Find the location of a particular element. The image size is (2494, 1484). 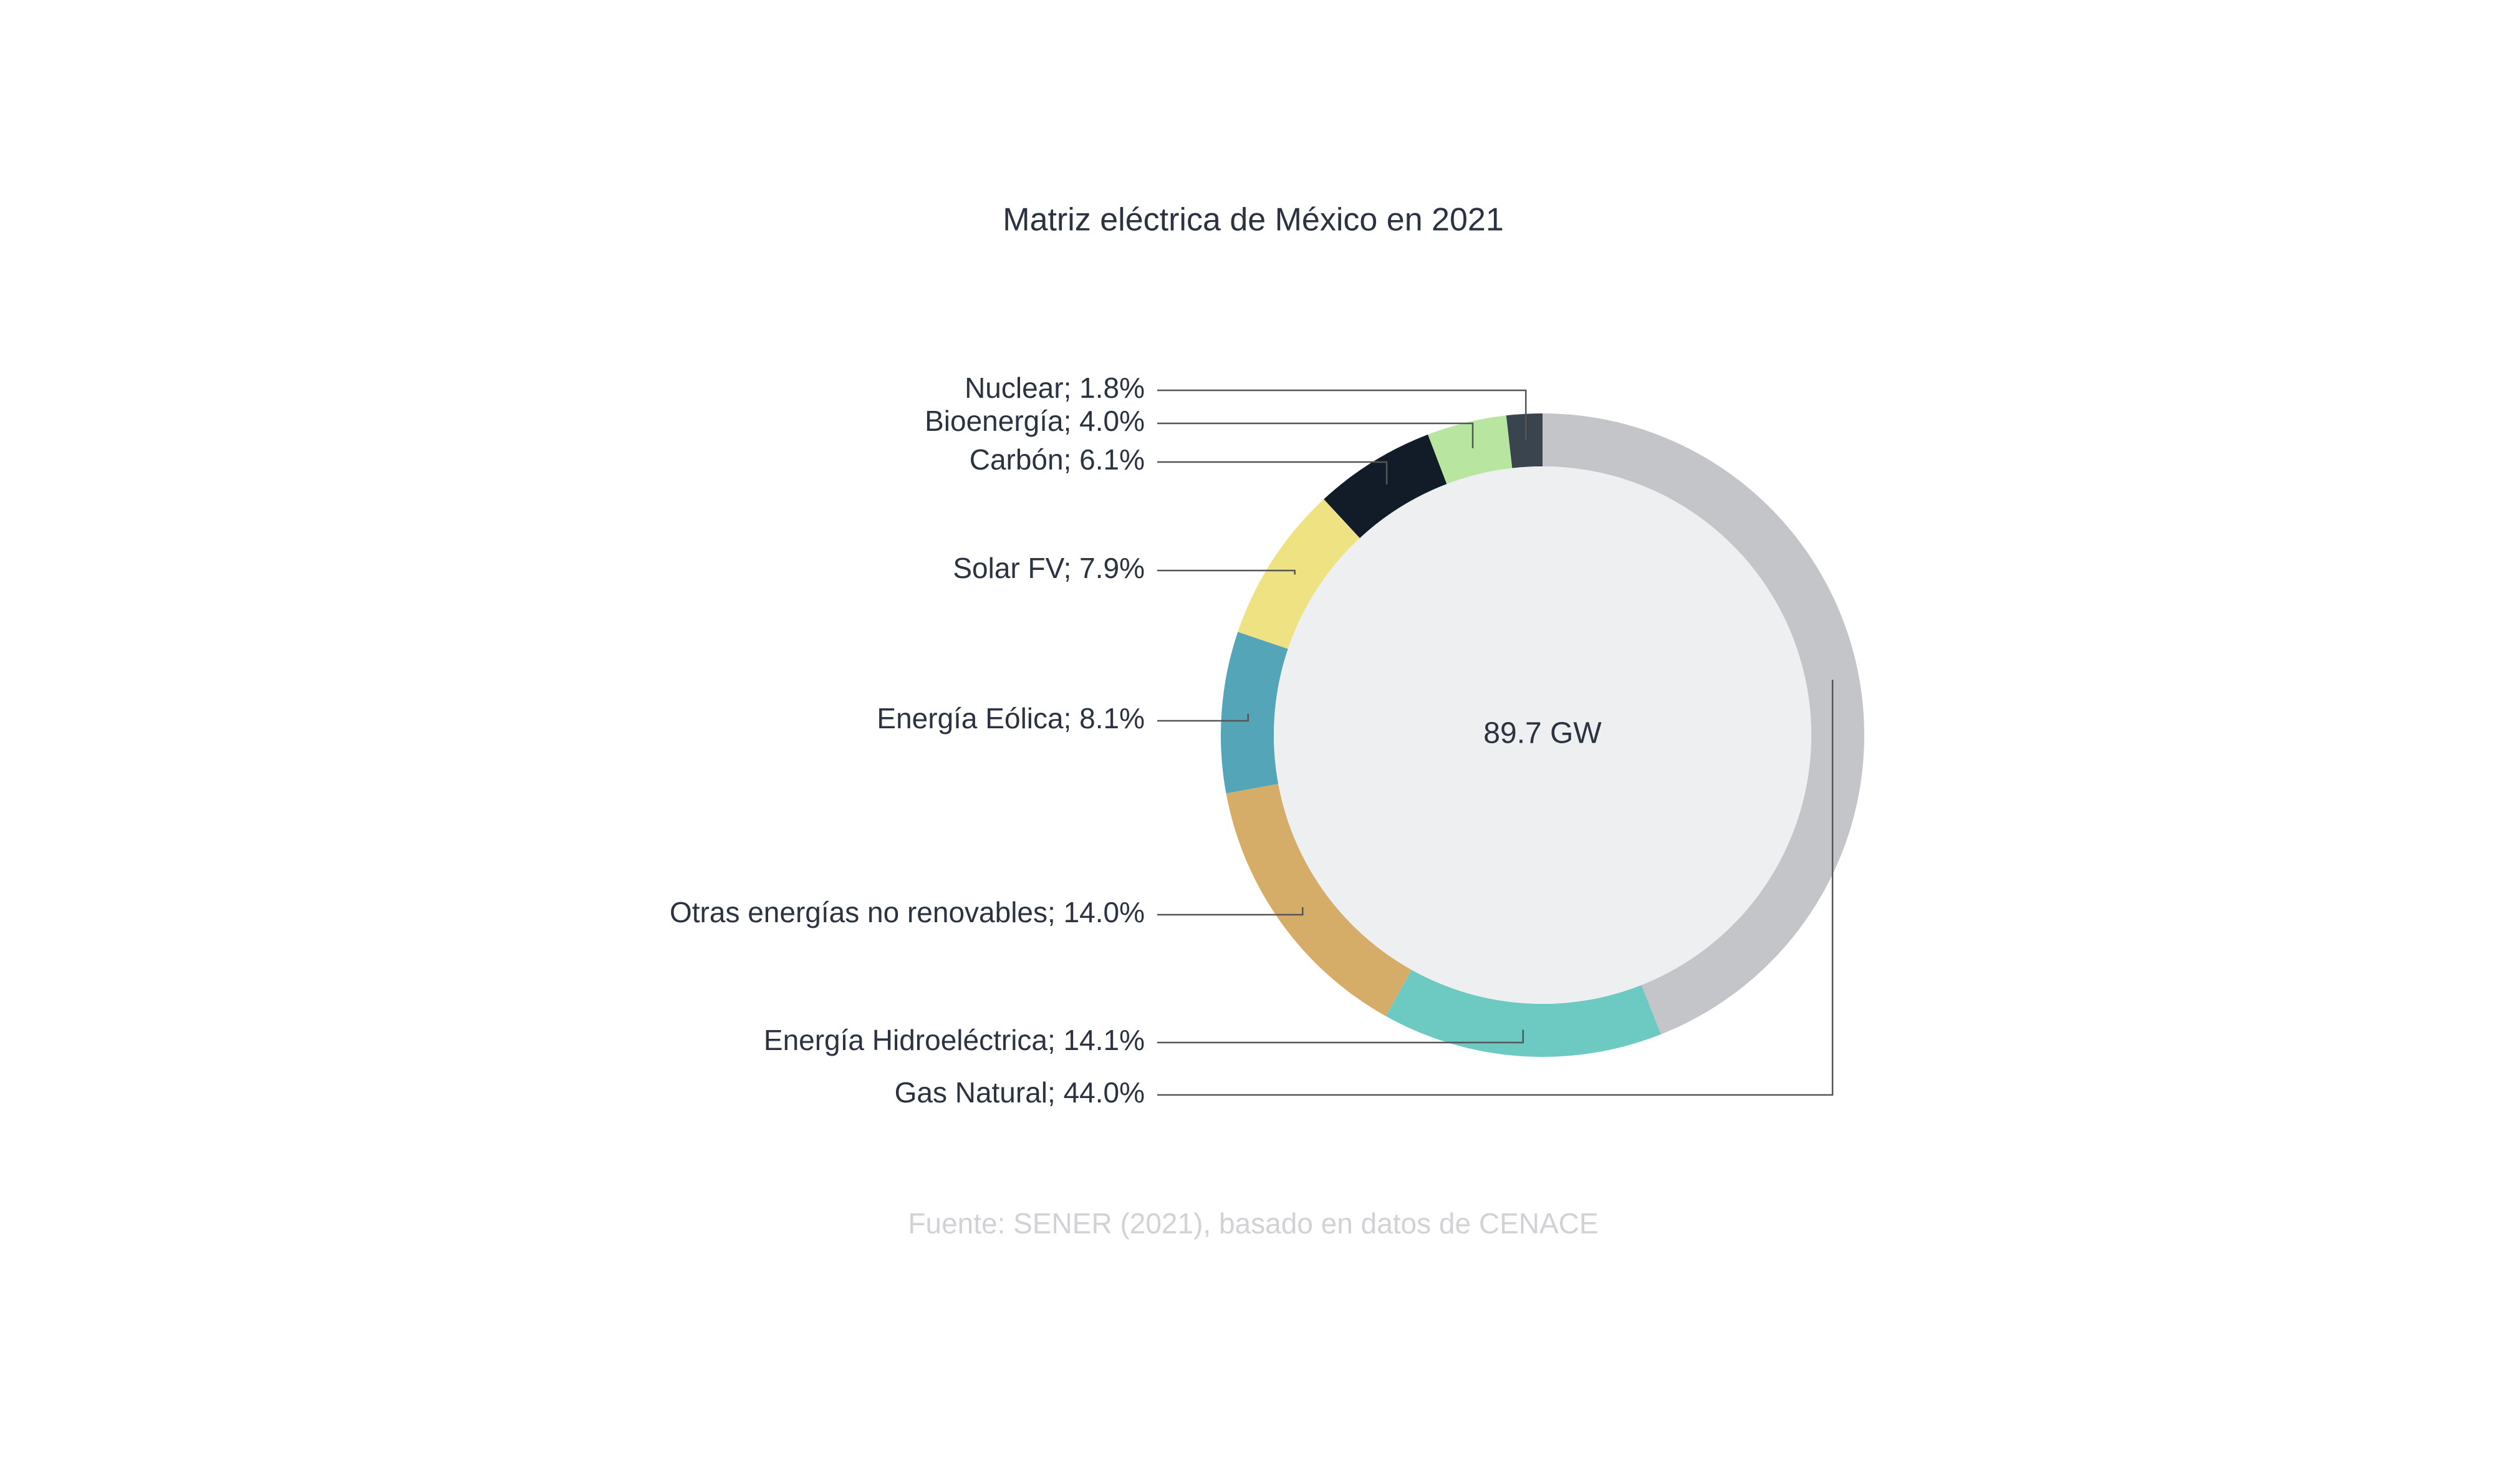

donut-center is located at coordinates (1543, 735).